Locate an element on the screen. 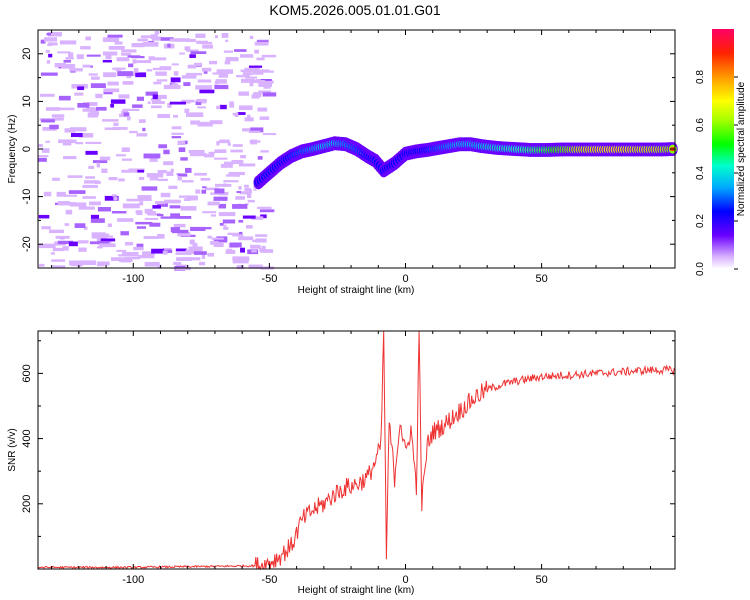  snr-x-tick-label: -100 is located at coordinates (133, 580).